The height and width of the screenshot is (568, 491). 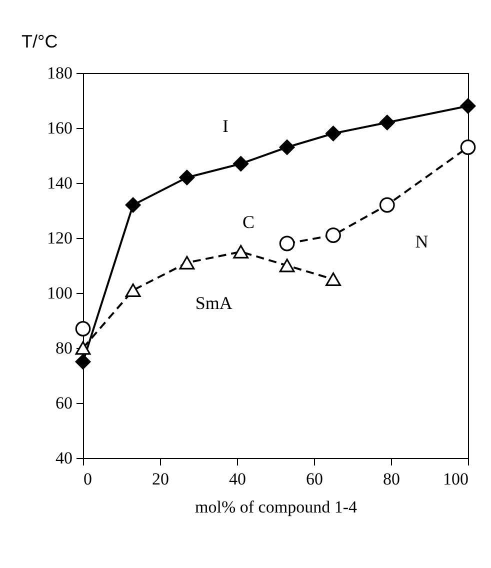 What do you see at coordinates (40, 42) in the screenshot?
I see `y-axis-title: T/°C` at bounding box center [40, 42].